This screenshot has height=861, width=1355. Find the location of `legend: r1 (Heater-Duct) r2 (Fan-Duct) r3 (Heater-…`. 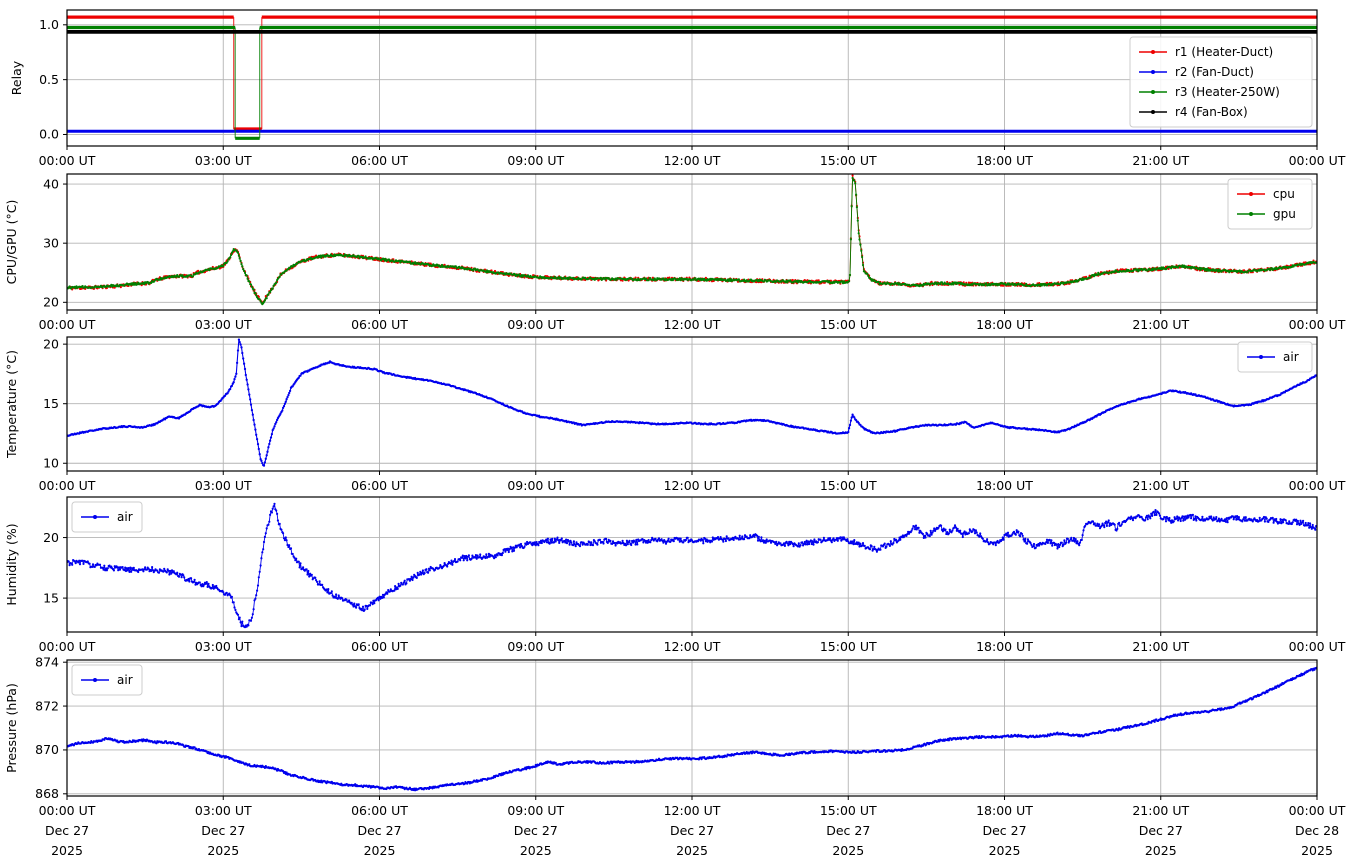

legend: r1 (Heater-Duct) r2 (Fan-Duct) r3 (Heater-… is located at coordinates (1221, 82).